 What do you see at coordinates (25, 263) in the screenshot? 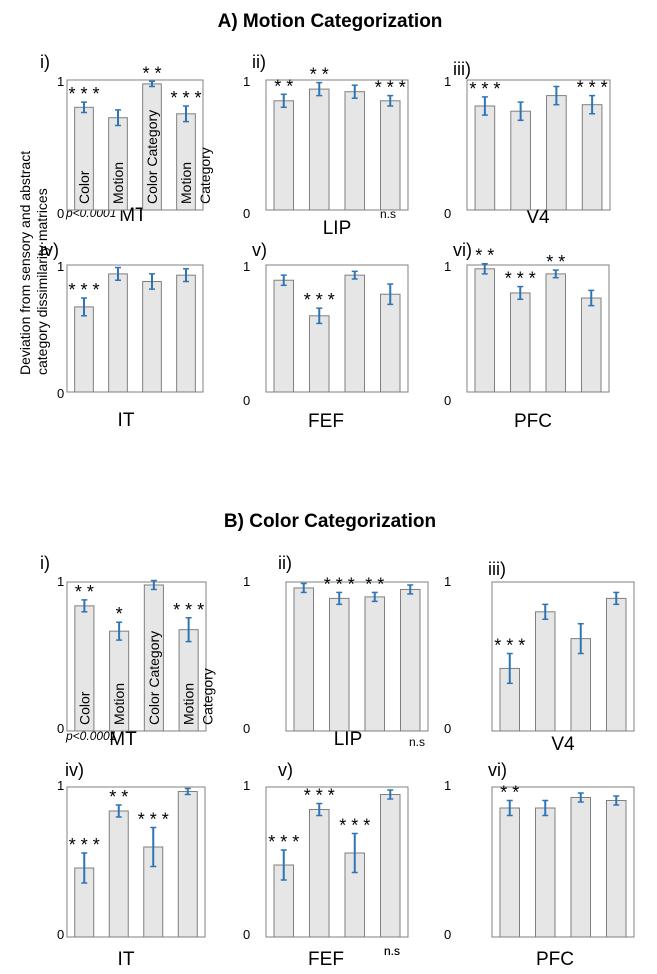
I see `y-axis-label-line1: Deviation from sensory and abstract` at bounding box center [25, 263].